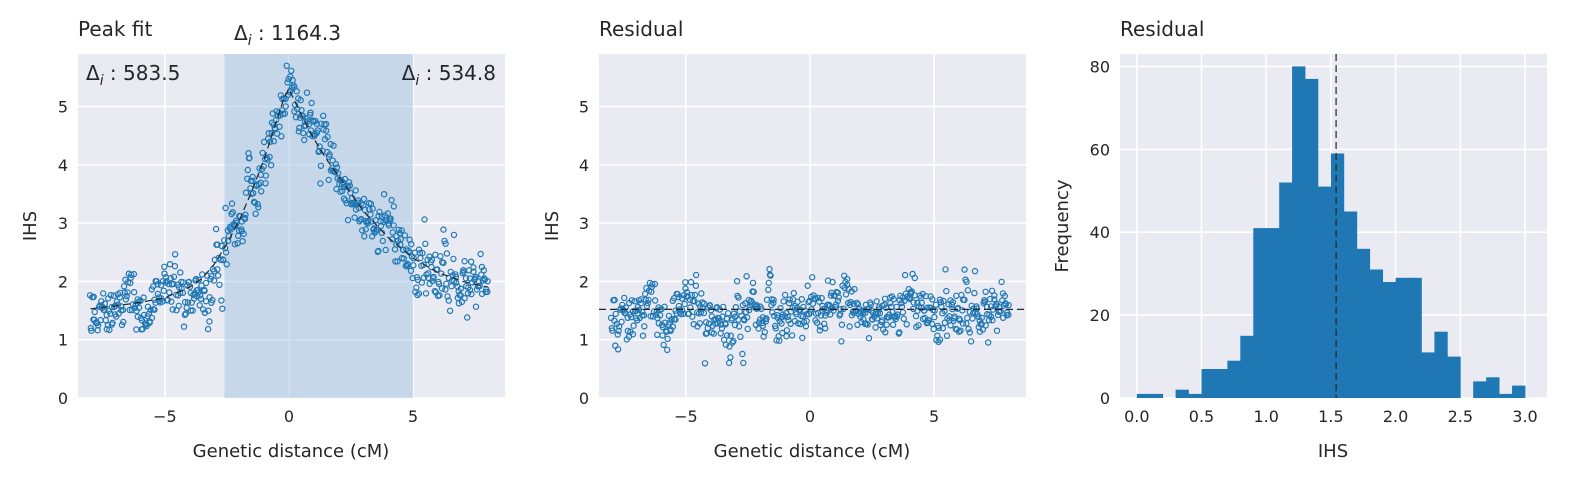 This screenshot has height=488, width=1588. What do you see at coordinates (584, 281) in the screenshot?
I see `y-tick-label: 2` at bounding box center [584, 281].